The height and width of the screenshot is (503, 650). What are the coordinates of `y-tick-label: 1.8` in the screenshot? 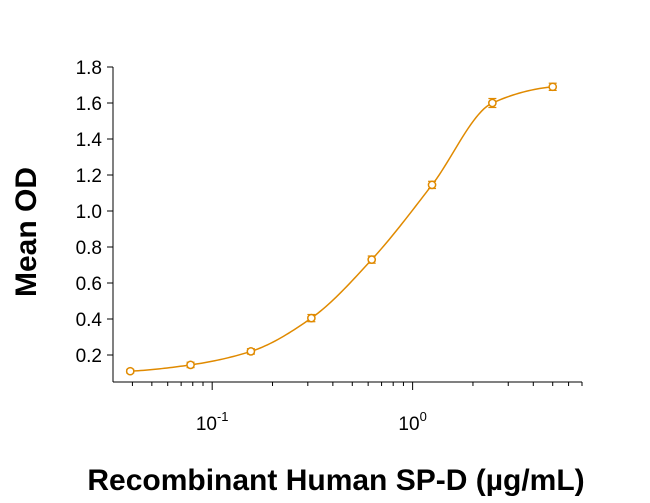 It's located at (89, 68).